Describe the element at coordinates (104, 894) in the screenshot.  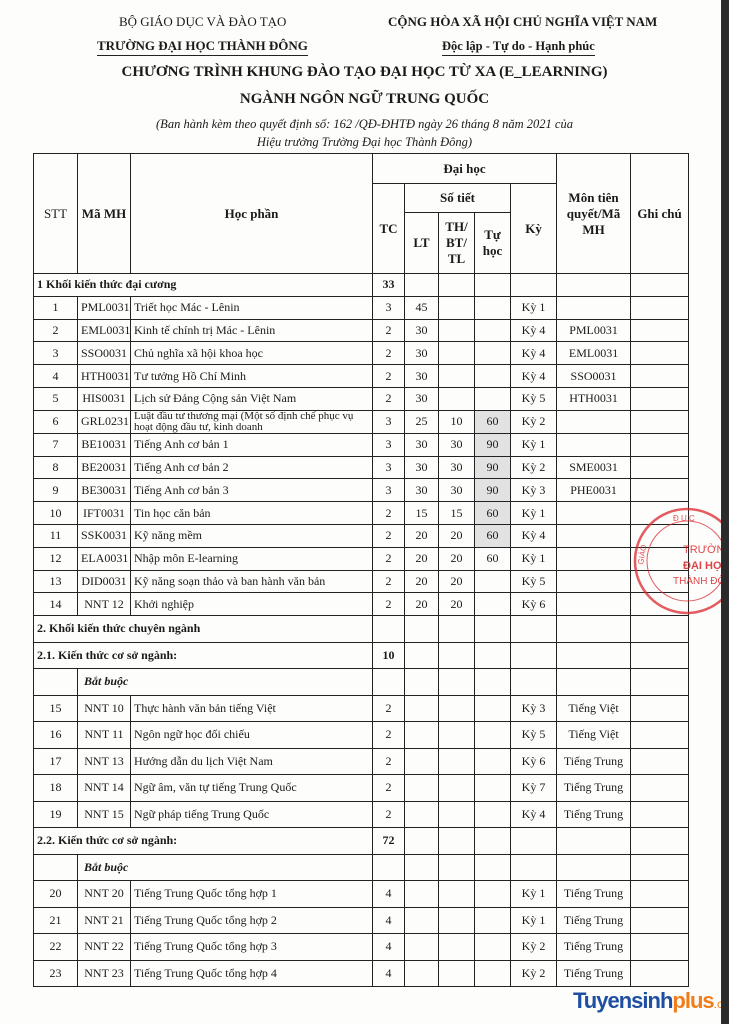
I see `course-code: NNT 20` at that location.